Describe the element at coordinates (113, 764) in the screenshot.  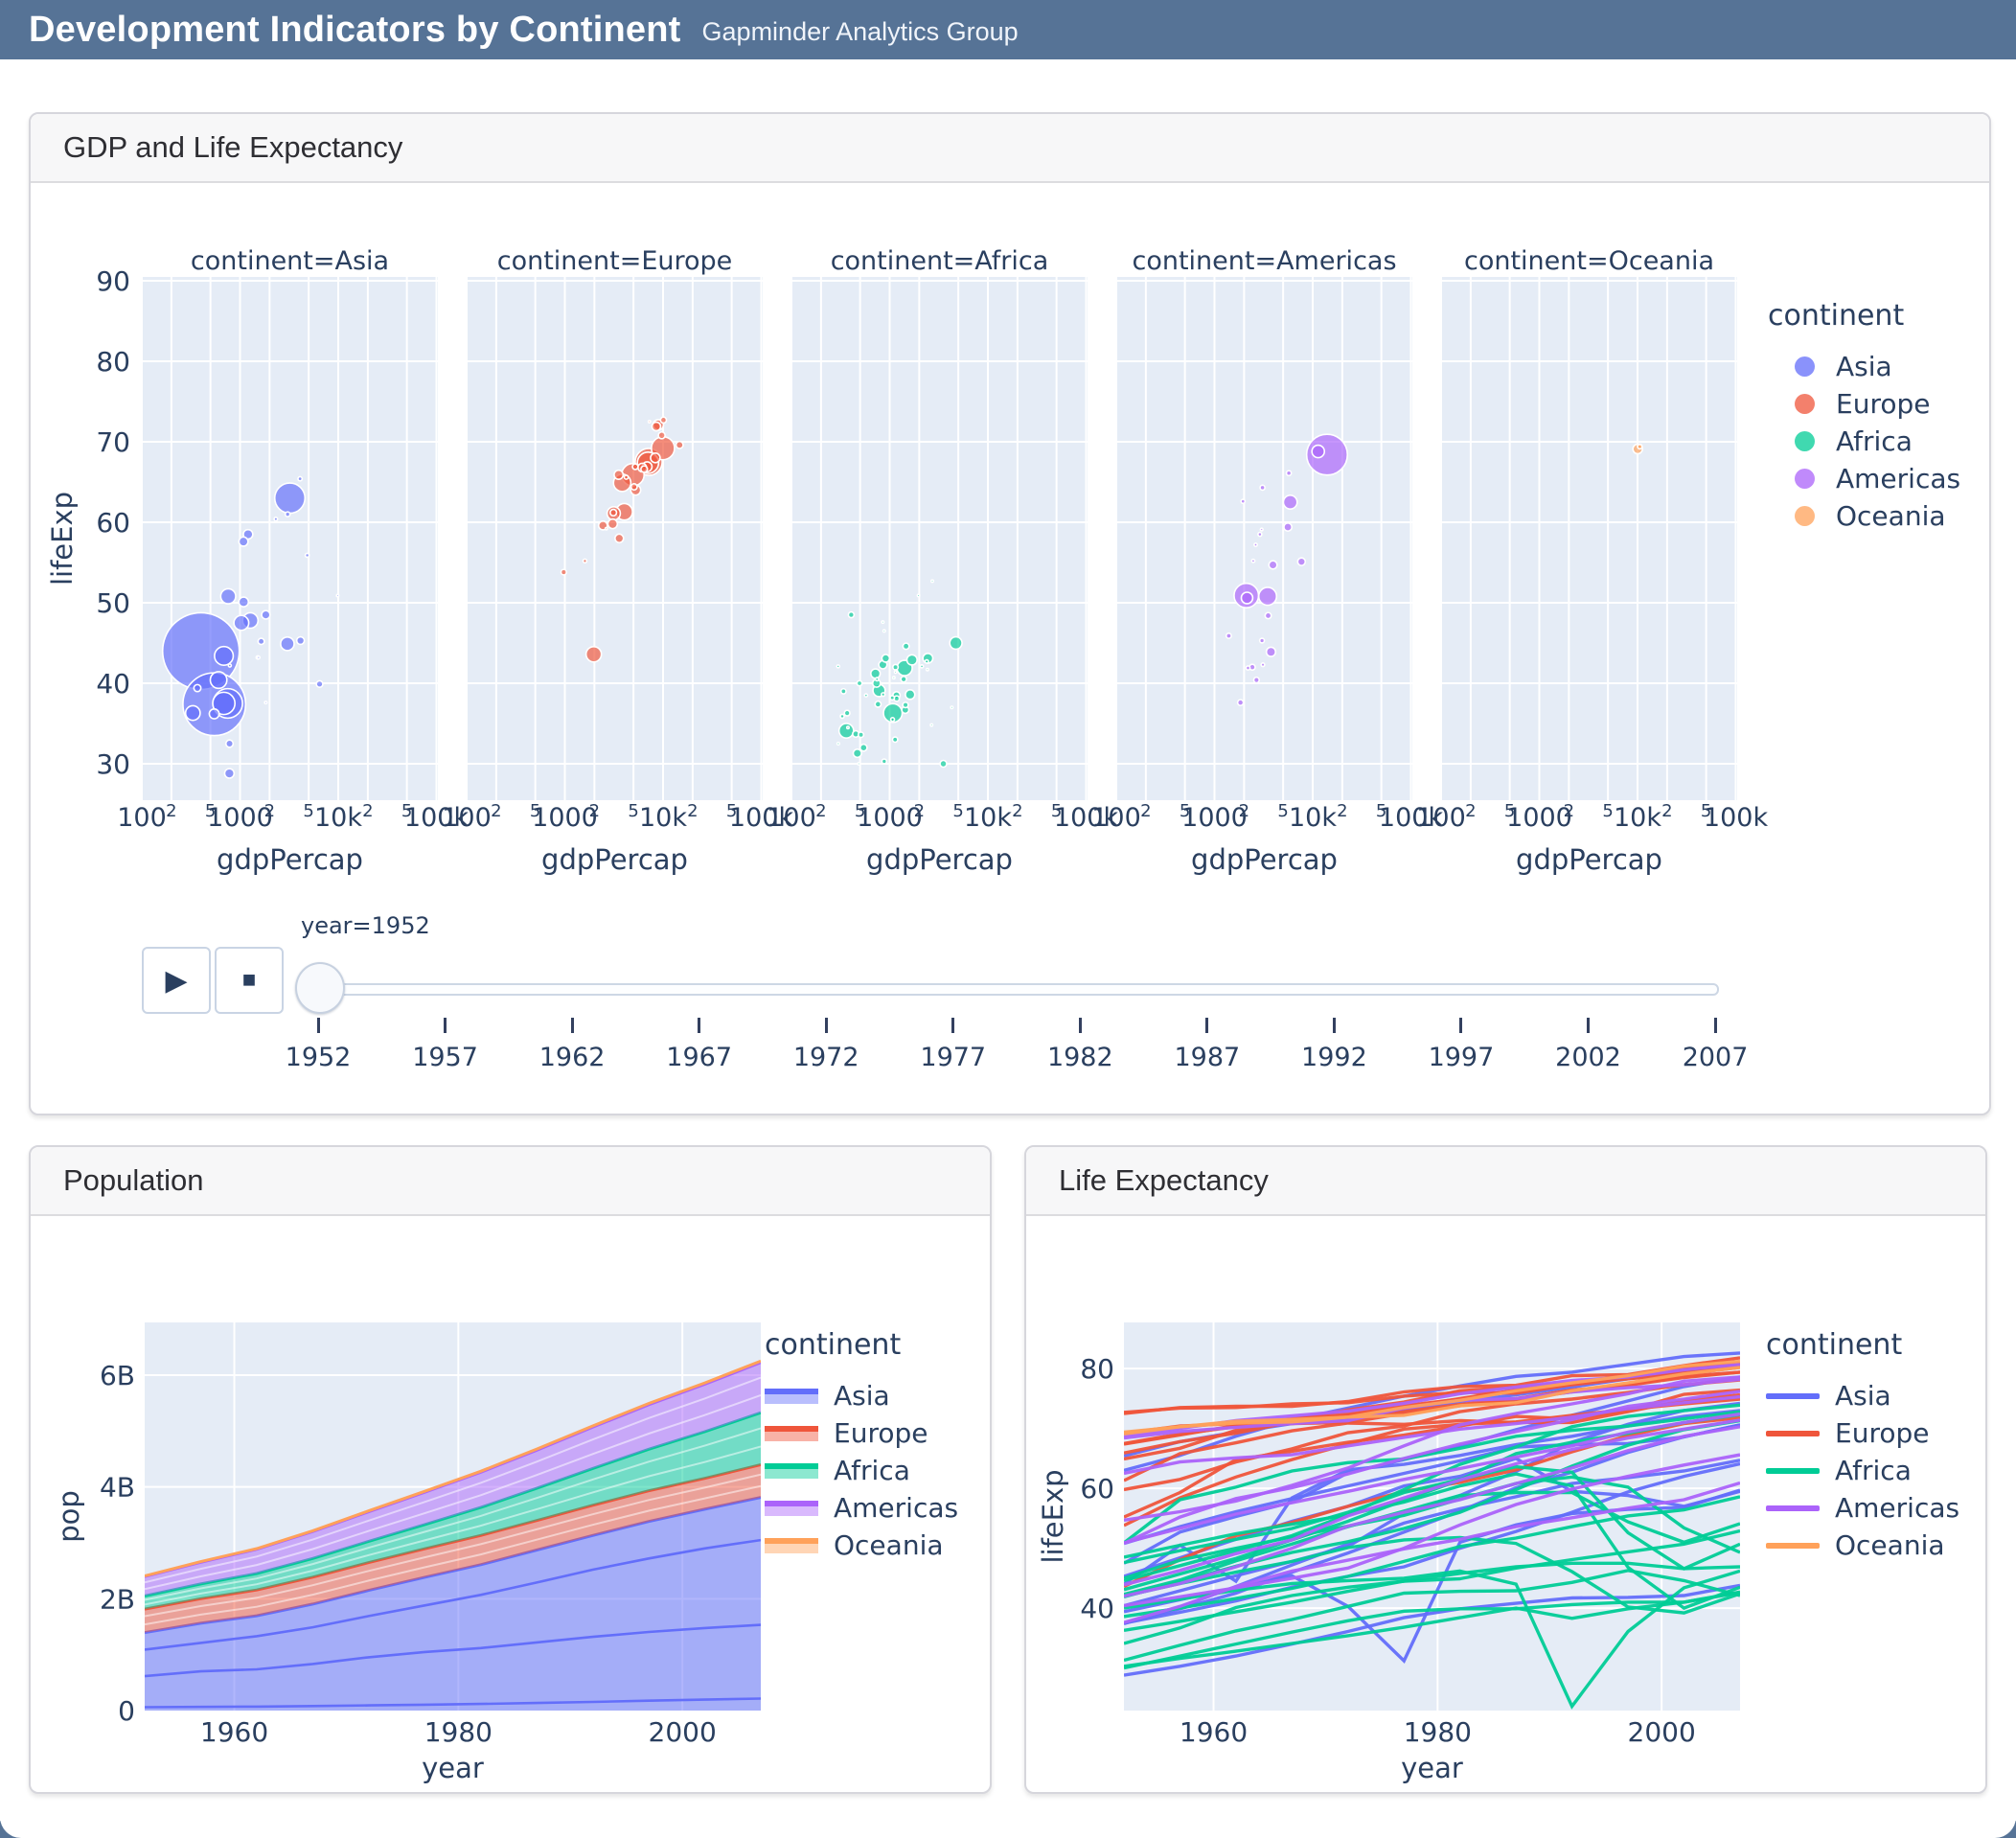
I see `svg-text: 30` at that location.